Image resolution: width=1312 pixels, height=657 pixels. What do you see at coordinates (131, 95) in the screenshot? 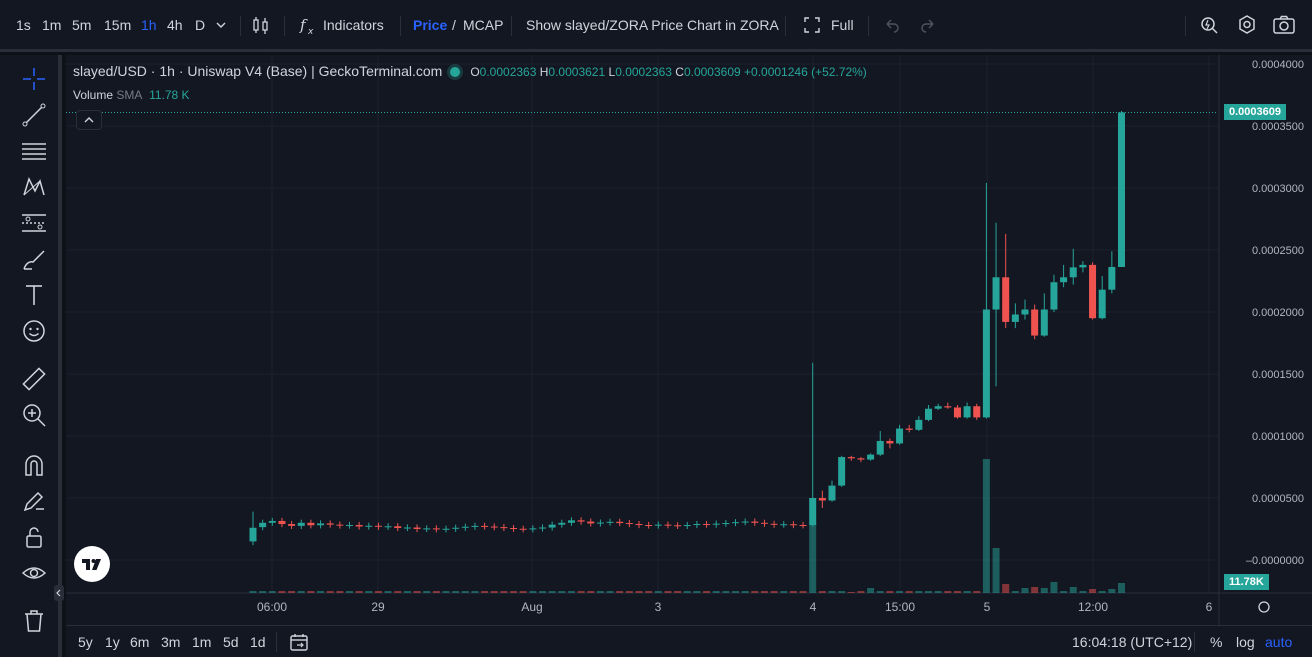
I see `volume-legend: Volume SMA 11.78 K` at bounding box center [131, 95].